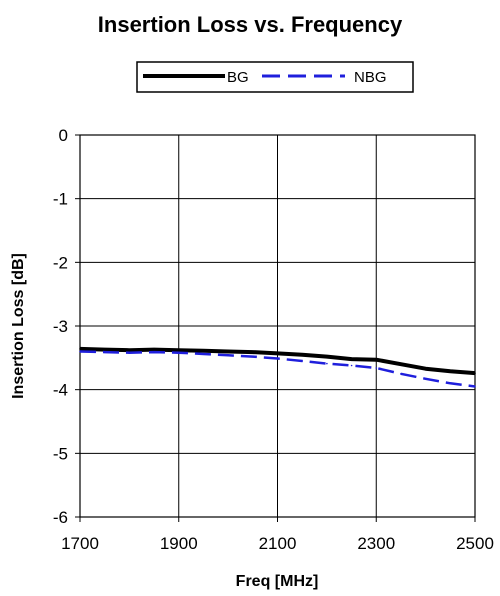 The width and height of the screenshot is (500, 596). I want to click on legend-label-bg: BG, so click(238, 77).